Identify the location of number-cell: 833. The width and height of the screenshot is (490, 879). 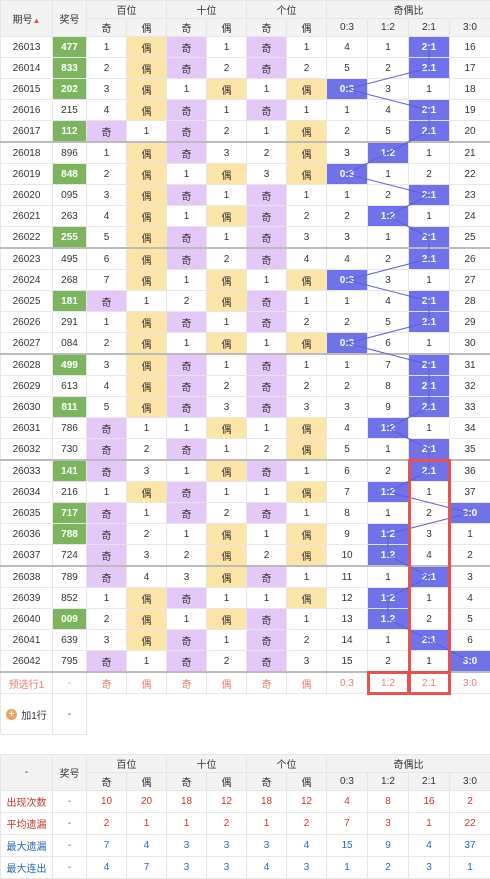
(70, 68).